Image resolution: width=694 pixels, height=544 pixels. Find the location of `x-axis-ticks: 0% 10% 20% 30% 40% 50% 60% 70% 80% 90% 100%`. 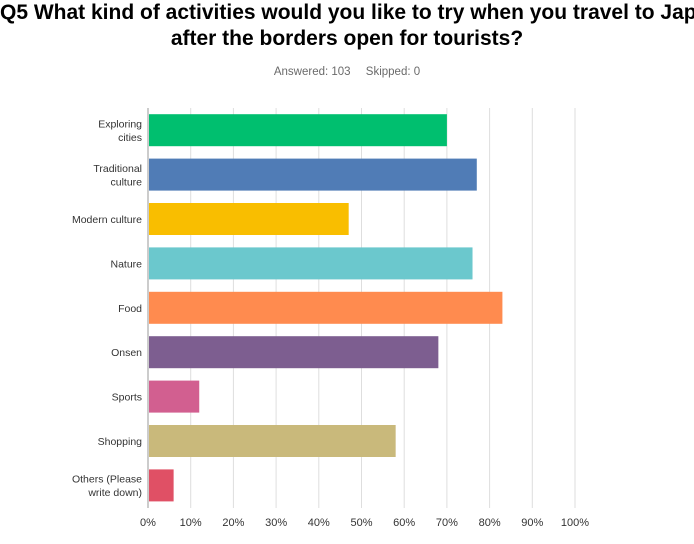

x-axis-ticks: 0% 10% 20% 30% 40% 50% 60% 70% 80% 90% 100% is located at coordinates (364, 523).